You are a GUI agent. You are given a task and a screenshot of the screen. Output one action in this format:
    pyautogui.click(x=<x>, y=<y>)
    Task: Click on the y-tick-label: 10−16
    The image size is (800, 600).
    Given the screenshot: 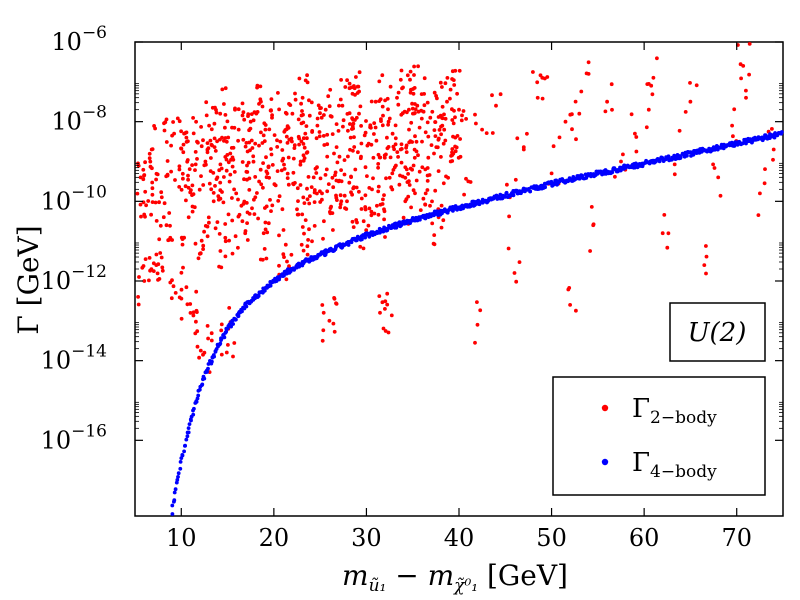 What is the action you would take?
    pyautogui.click(x=74, y=437)
    